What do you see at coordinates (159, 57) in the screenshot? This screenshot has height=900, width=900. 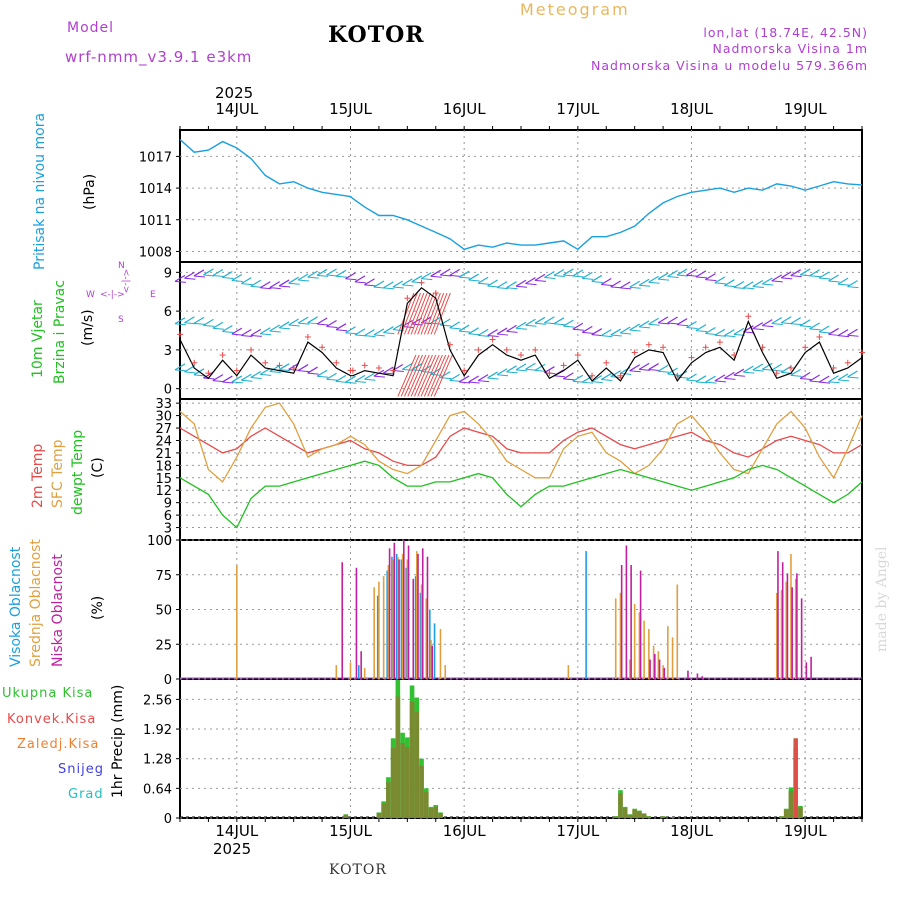 I see `model-name: wrf-nmm_v3.9.1 e3km` at bounding box center [159, 57].